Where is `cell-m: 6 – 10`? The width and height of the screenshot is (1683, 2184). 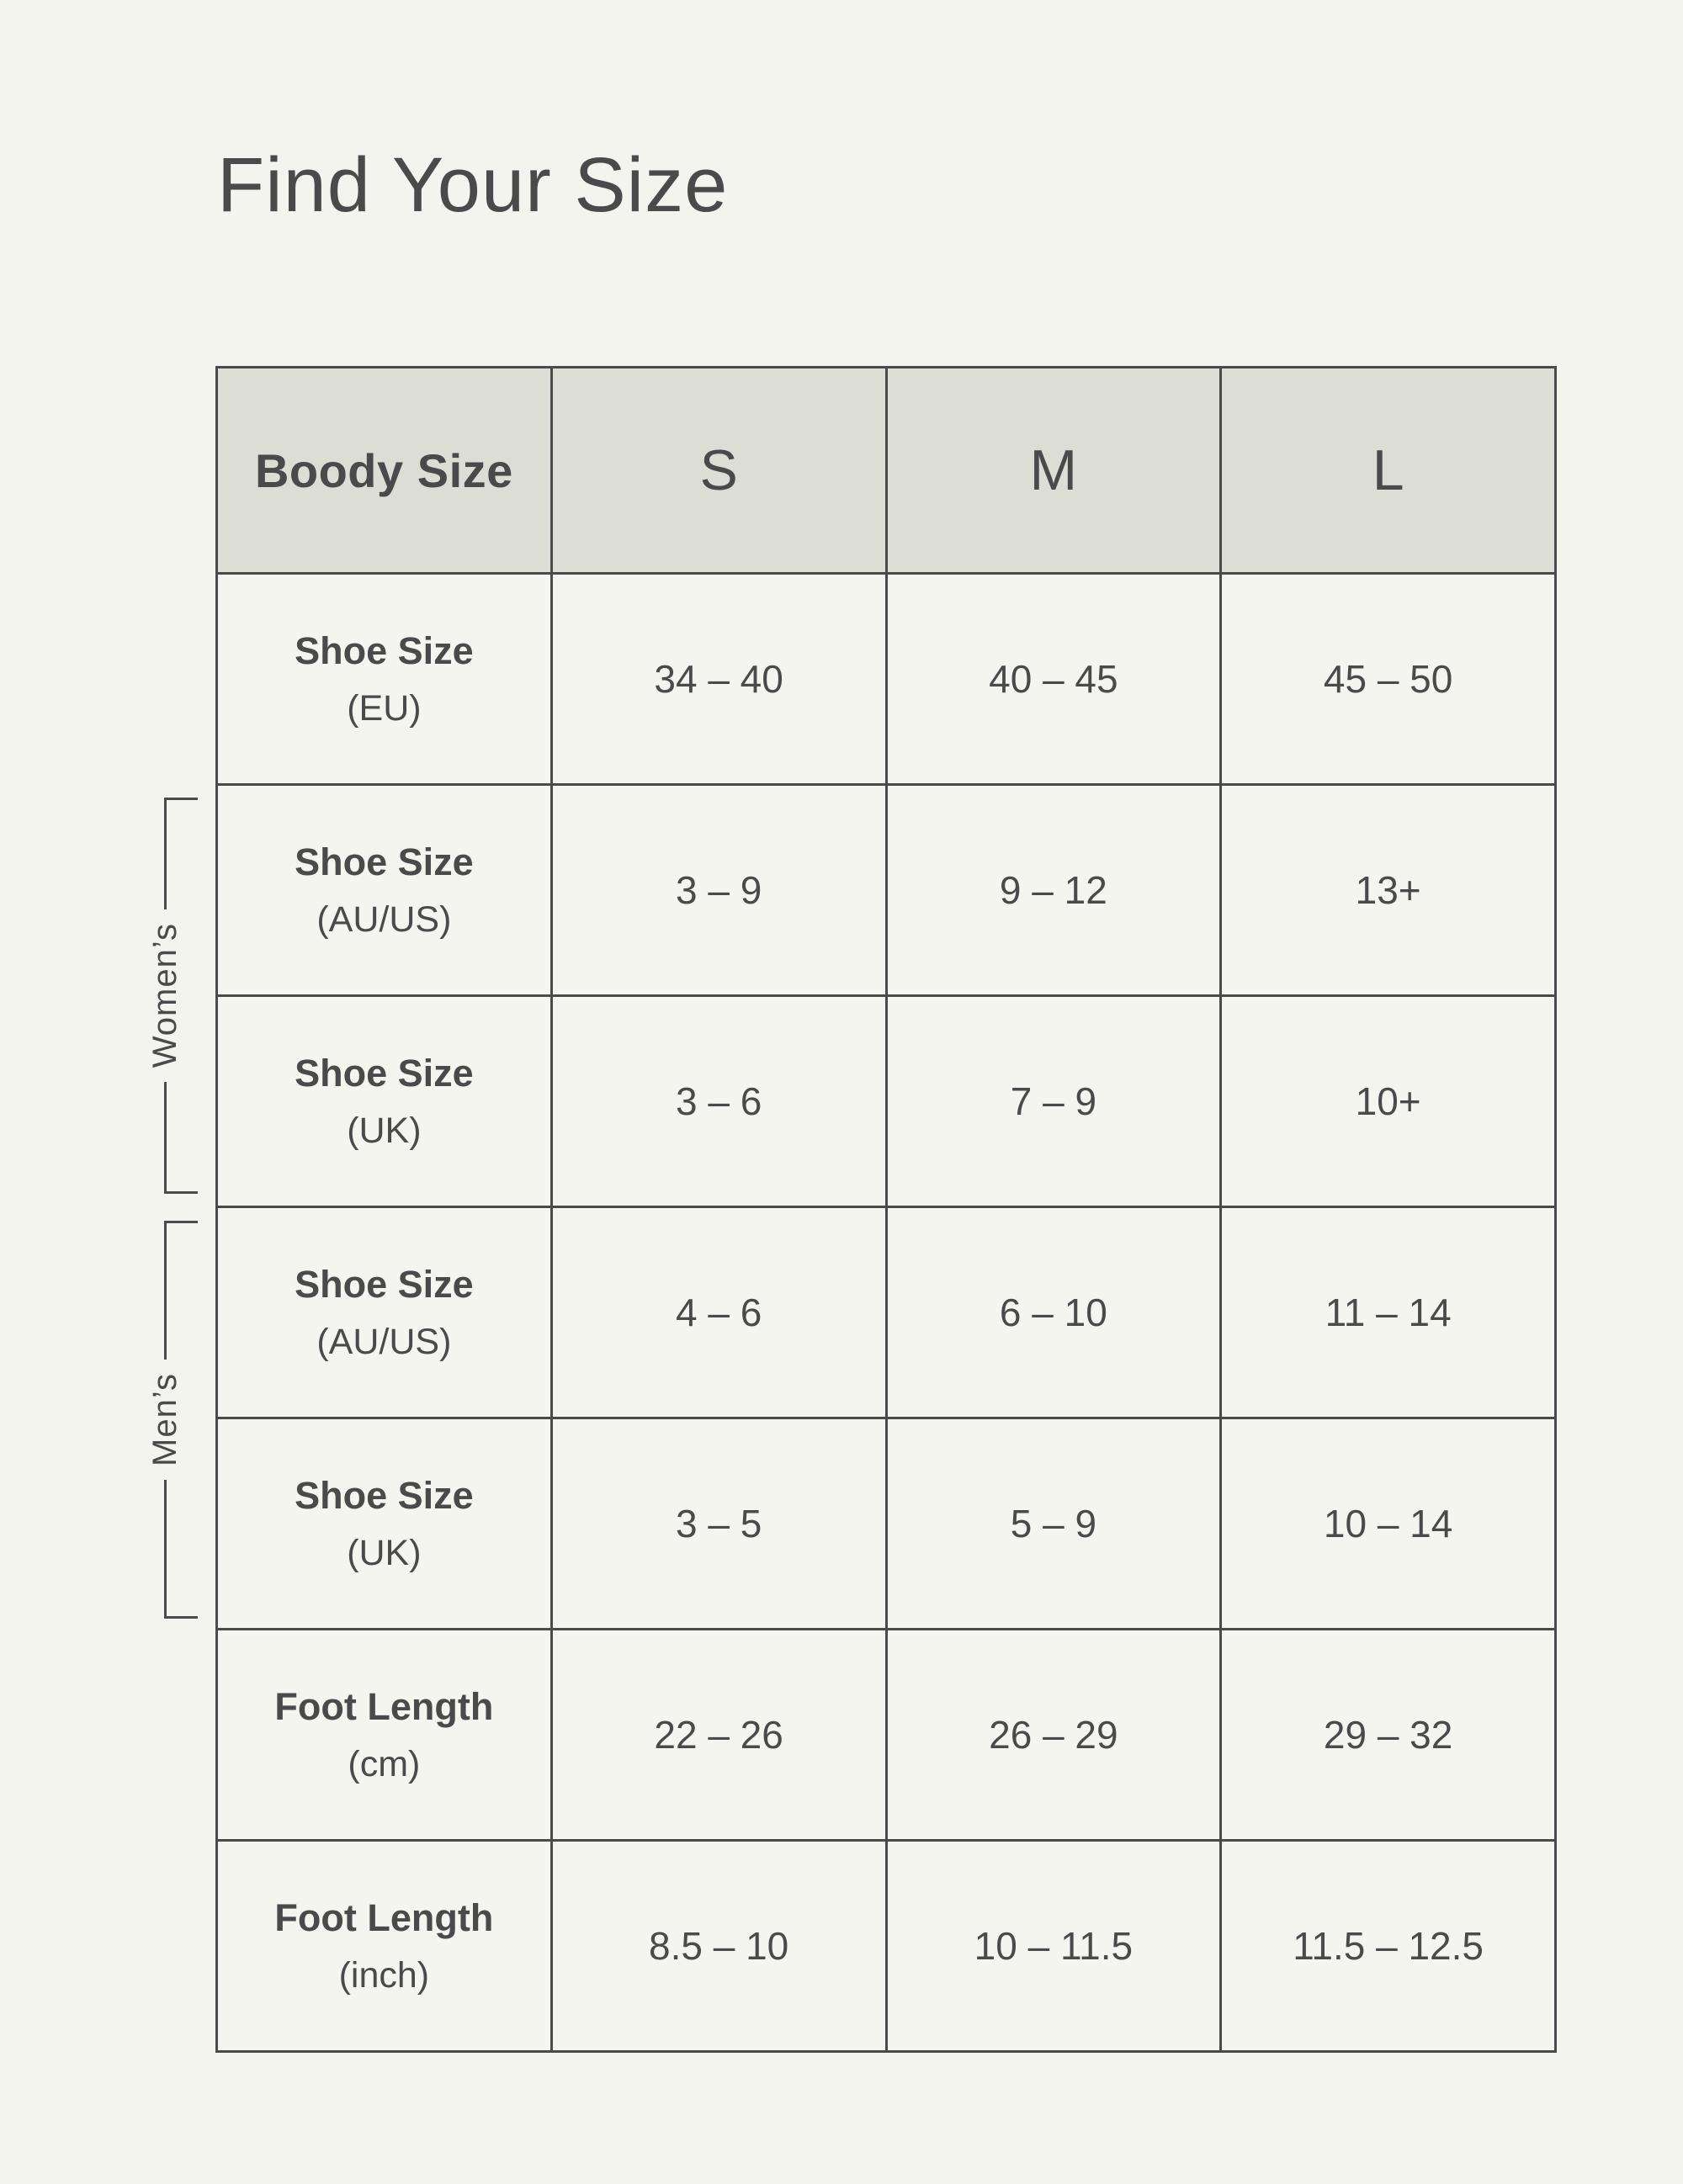 cell-m: 6 – 10 is located at coordinates (1054, 1312).